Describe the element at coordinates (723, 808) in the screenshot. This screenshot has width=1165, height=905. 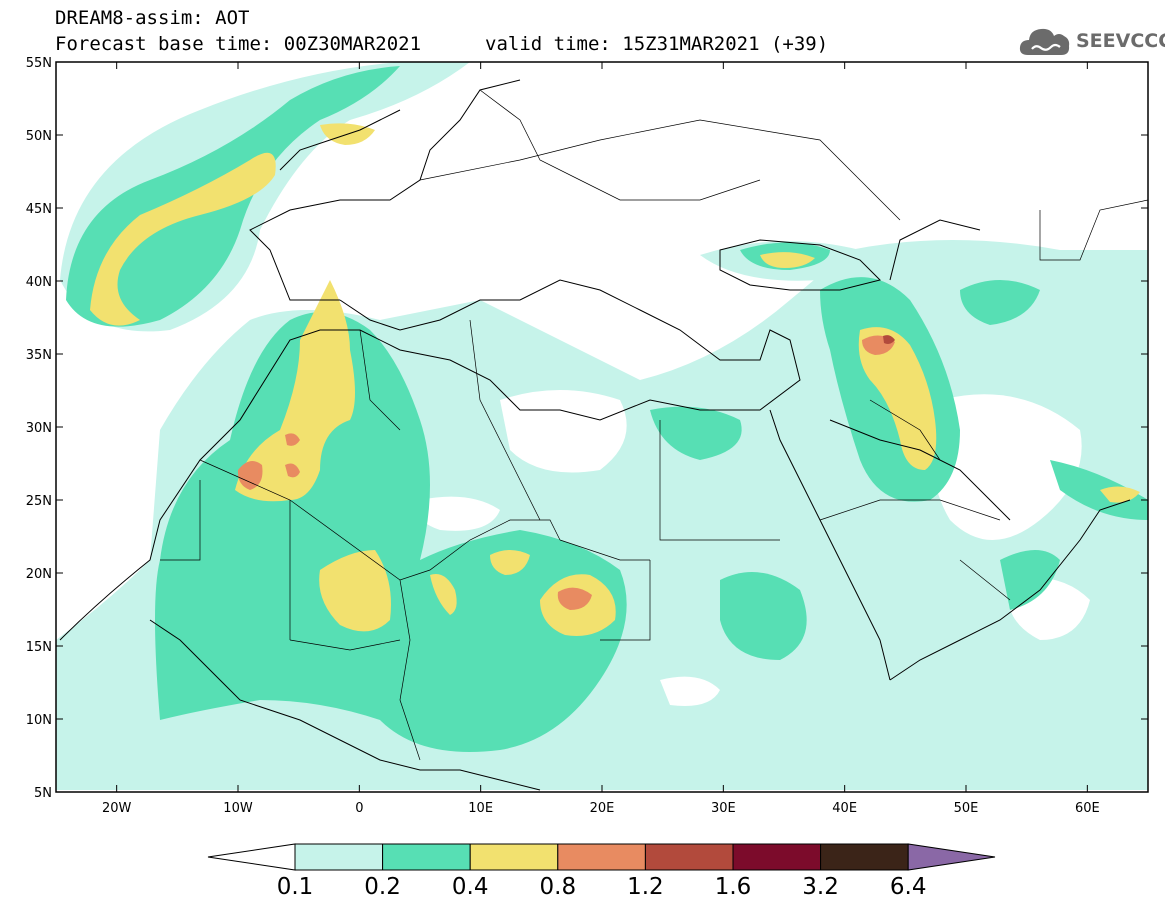
I see `lon-tick-label: 30E` at that location.